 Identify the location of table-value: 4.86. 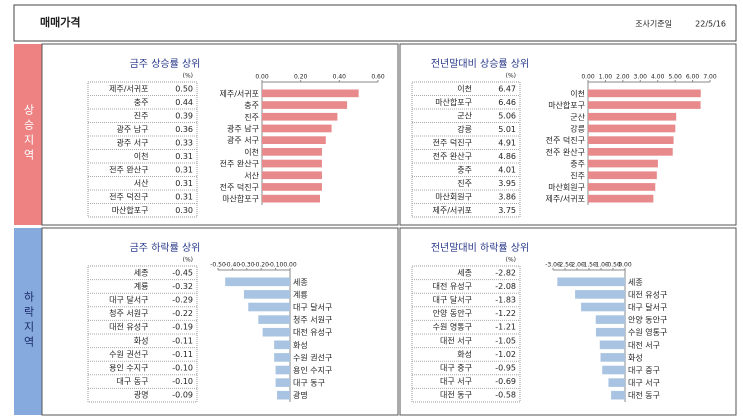
(507, 156).